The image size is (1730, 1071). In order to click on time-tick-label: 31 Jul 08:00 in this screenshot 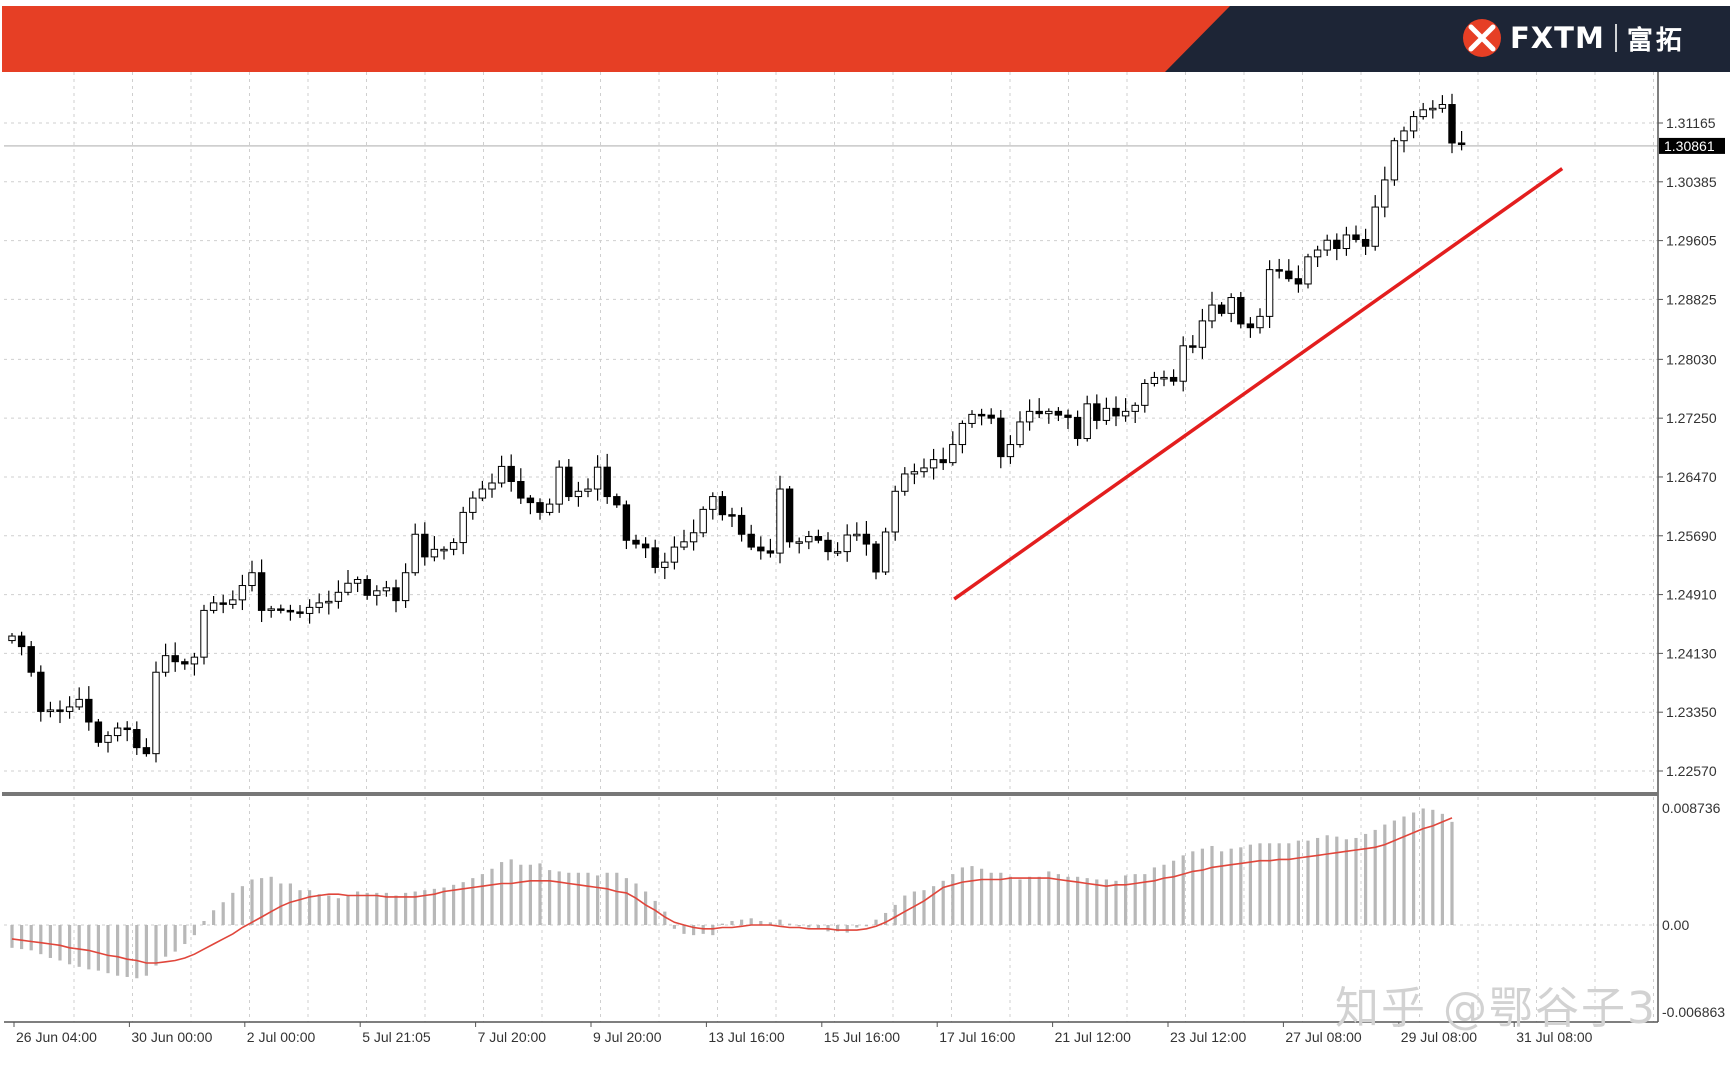, I will do `click(1554, 1037)`.